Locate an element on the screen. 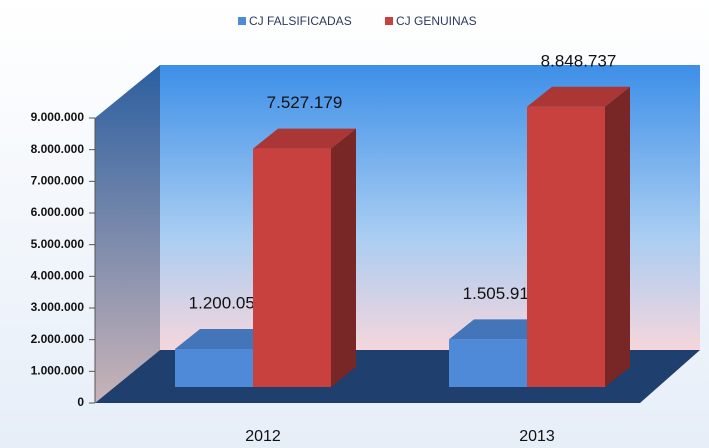 This screenshot has height=448, width=709. y-tick-label: 5.000.000 is located at coordinates (58, 244).